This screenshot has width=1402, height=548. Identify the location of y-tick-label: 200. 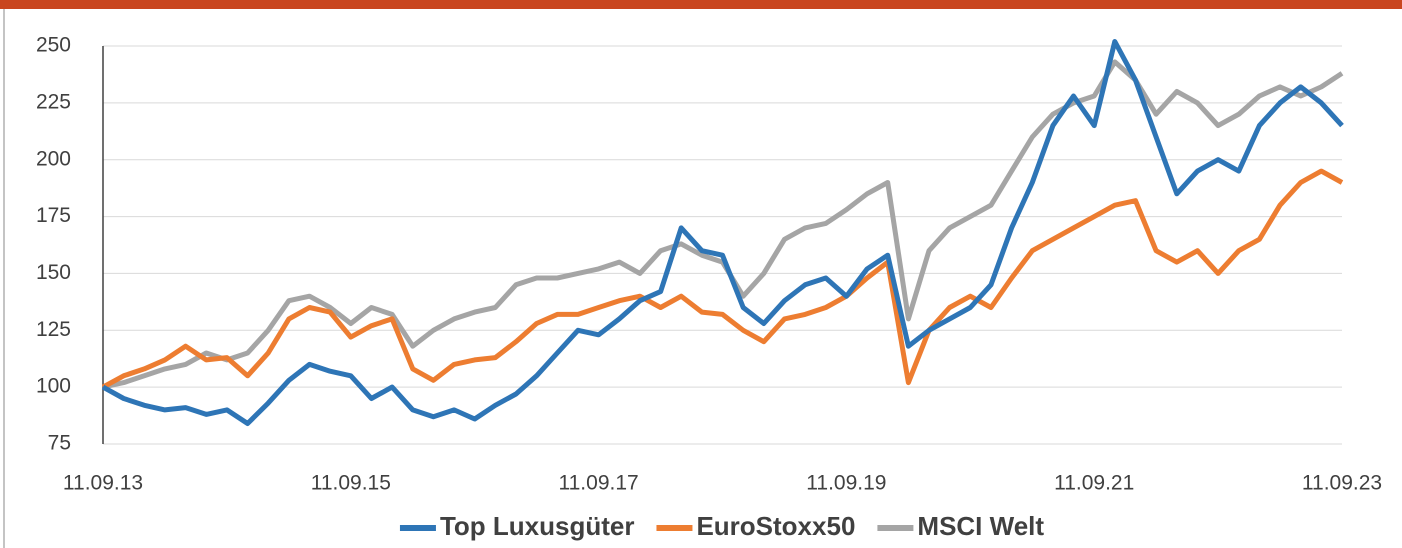
(53, 158).